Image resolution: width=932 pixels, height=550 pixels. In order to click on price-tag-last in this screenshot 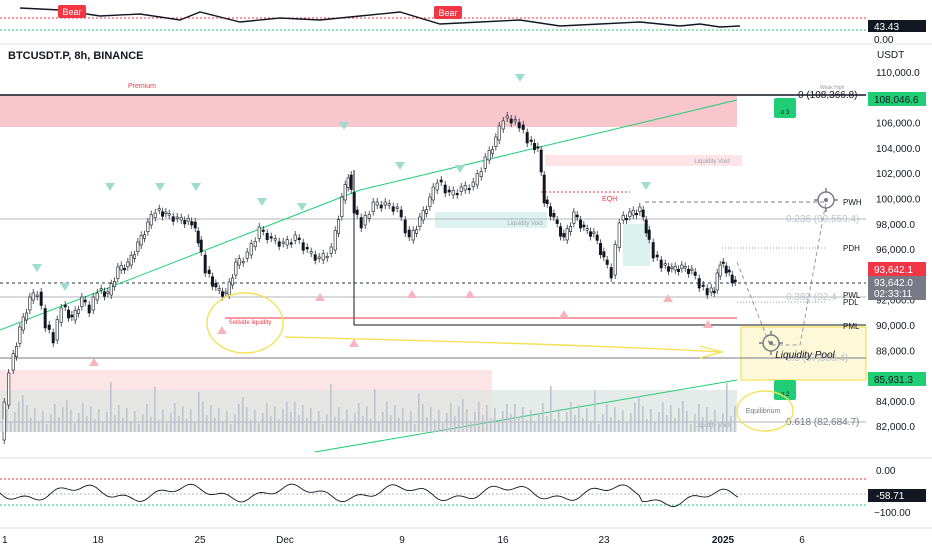, I will do `click(897, 288)`.